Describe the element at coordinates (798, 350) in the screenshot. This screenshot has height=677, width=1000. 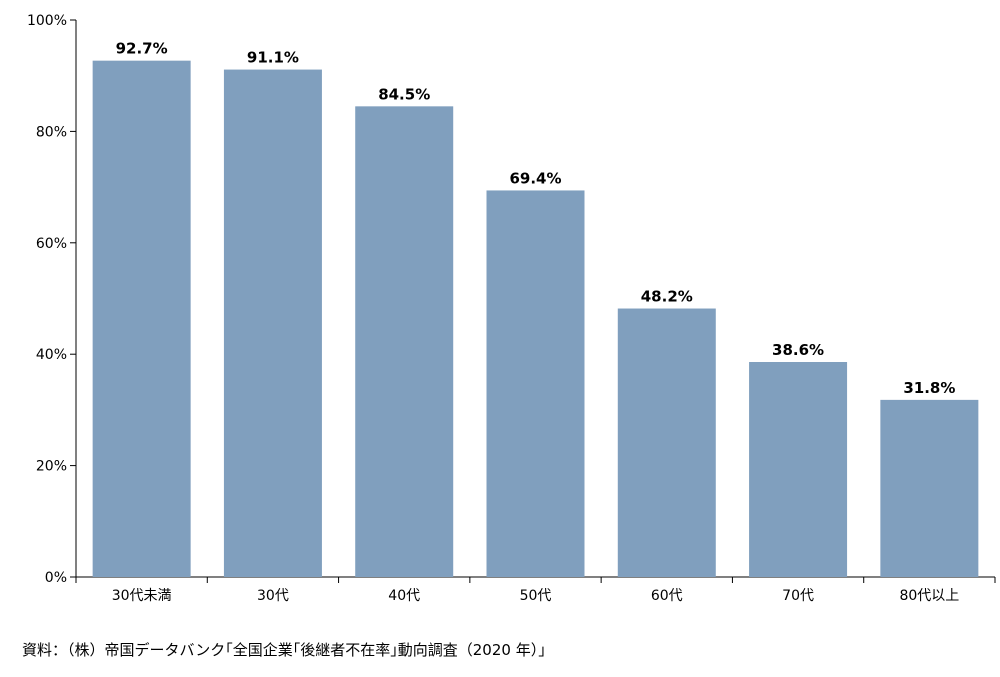
I see `bar-value-label: 38.6%` at that location.